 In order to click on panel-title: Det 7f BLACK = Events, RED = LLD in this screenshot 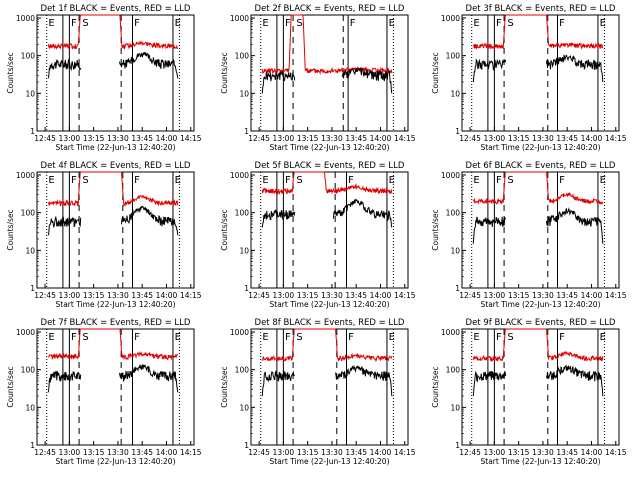, I will do `click(116, 323)`.